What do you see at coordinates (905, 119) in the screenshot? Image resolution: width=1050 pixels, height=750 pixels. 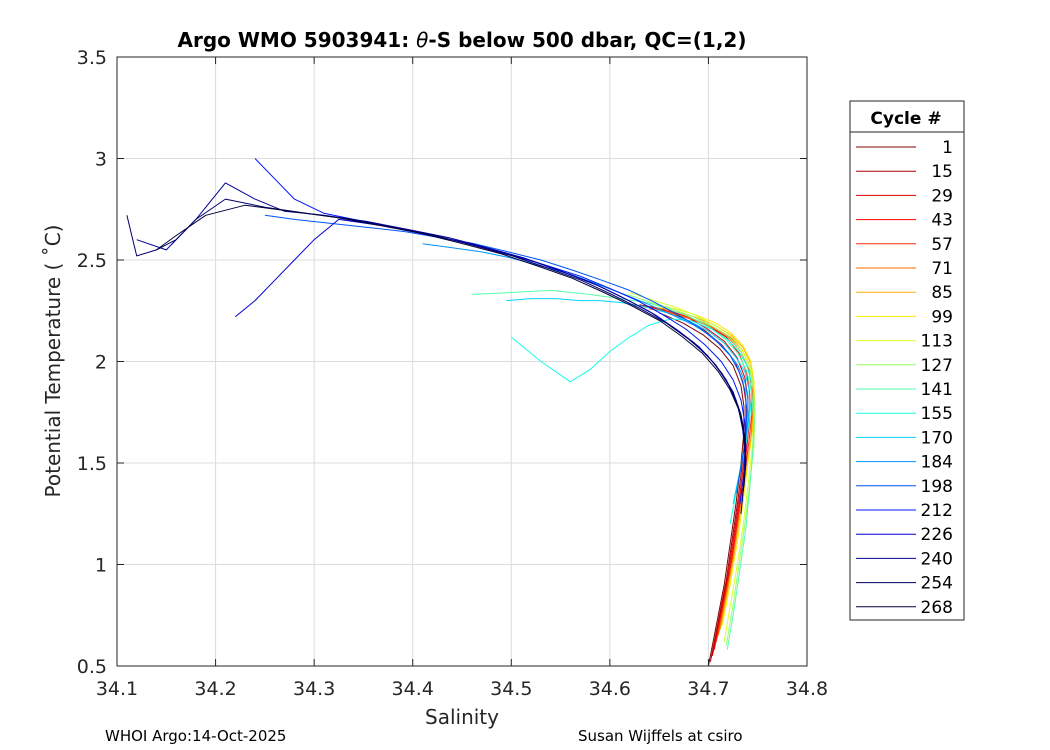 I see `legend-title: Cycle #` at bounding box center [905, 119].